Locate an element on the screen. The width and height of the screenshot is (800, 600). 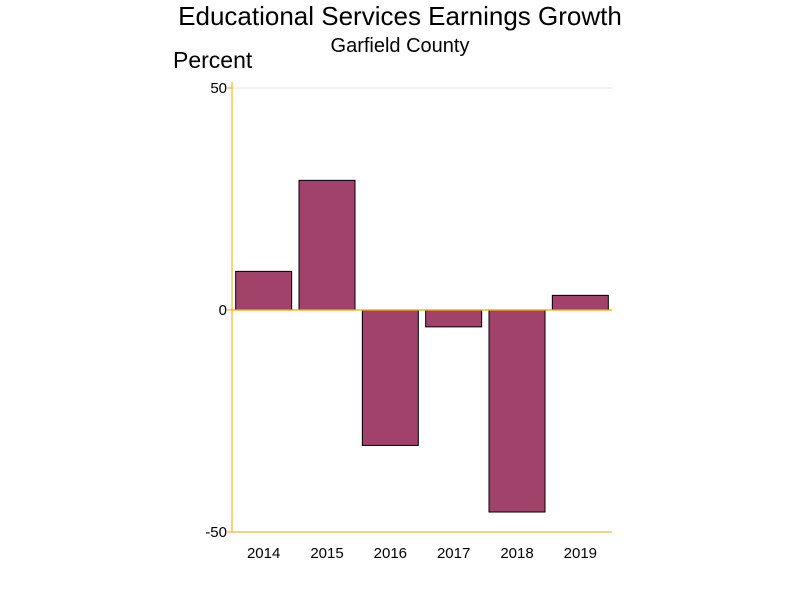
x-tick-label: 2016 is located at coordinates (390, 553).